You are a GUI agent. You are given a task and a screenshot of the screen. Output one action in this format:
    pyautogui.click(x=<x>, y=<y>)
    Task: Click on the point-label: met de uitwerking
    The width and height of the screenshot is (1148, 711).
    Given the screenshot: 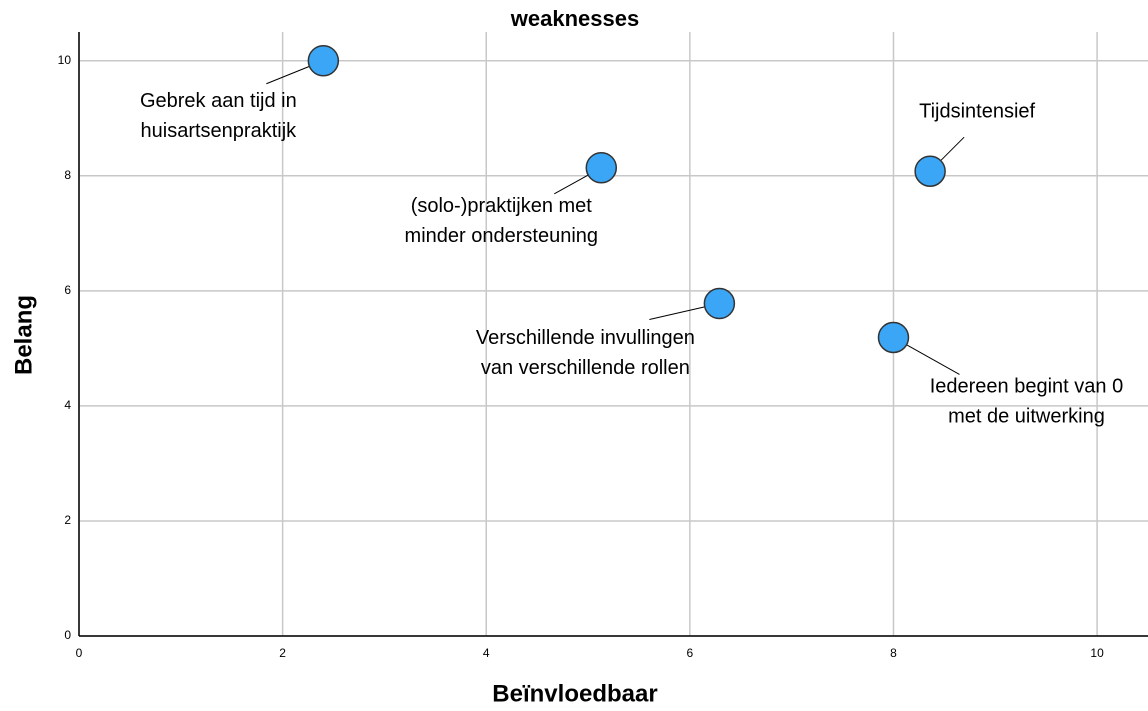 What is the action you would take?
    pyautogui.click(x=1026, y=417)
    